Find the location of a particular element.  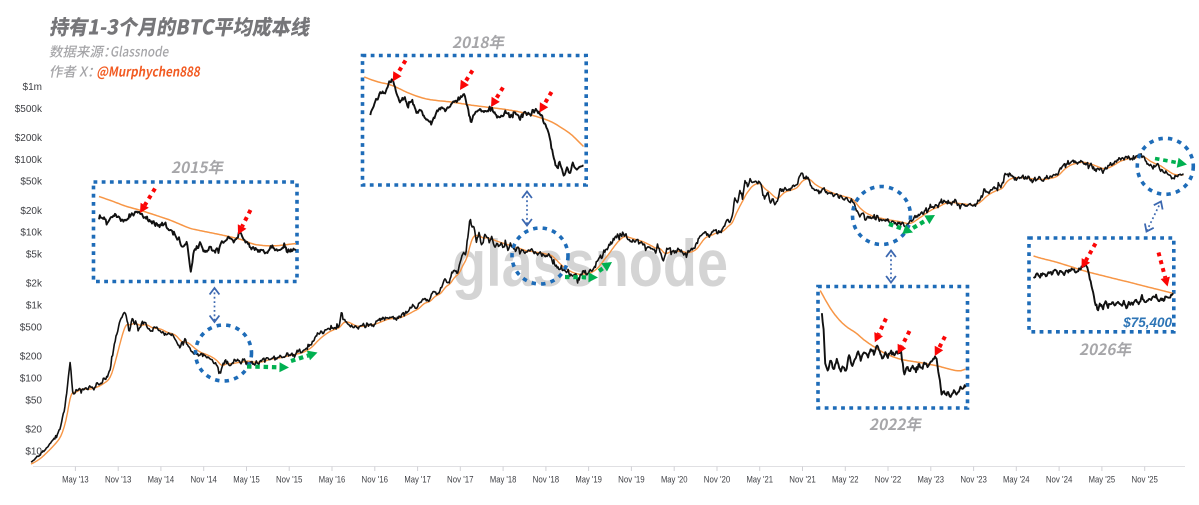

svg-text: Nov '25 is located at coordinates (1144, 479).